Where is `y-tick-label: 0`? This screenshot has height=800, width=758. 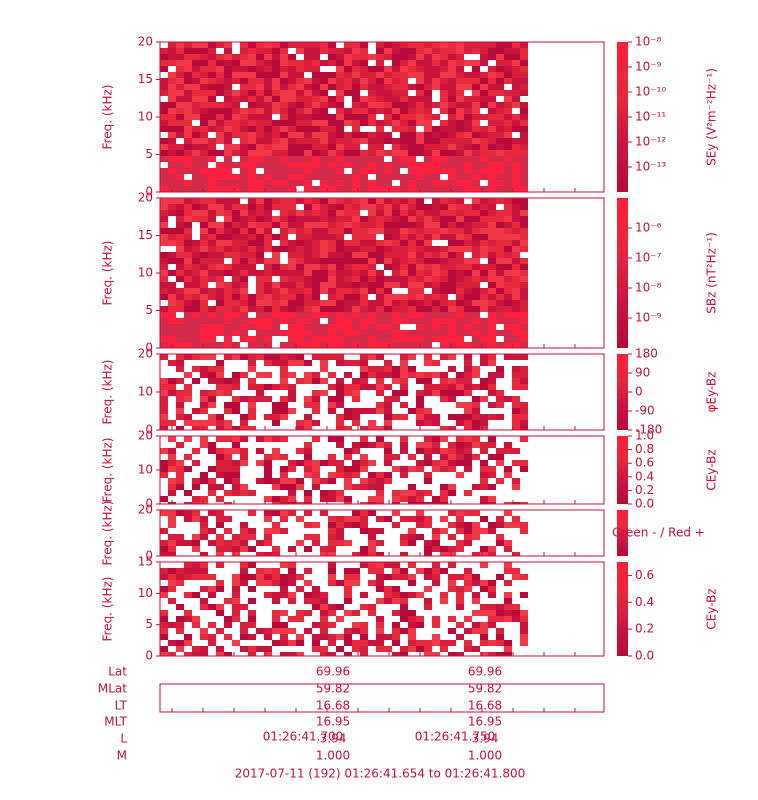
y-tick-label: 0 is located at coordinates (149, 192).